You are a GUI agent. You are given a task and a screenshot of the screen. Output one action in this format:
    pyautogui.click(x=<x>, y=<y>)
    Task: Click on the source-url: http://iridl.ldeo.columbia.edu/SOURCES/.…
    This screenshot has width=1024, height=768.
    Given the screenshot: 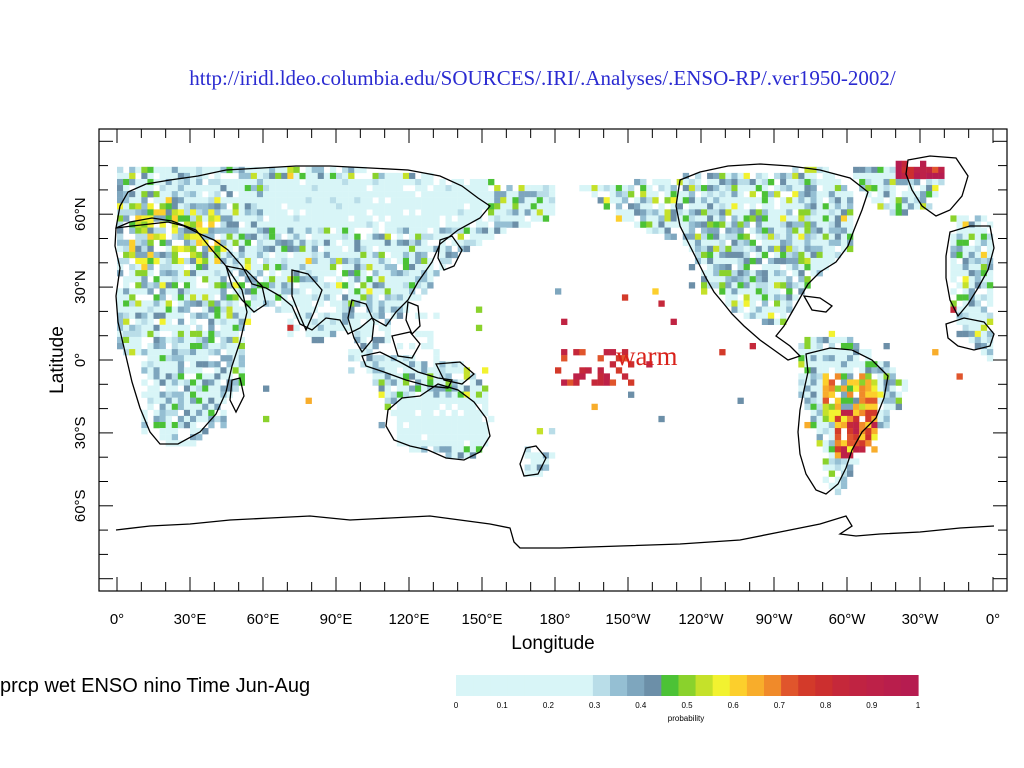 What is the action you would take?
    pyautogui.click(x=542, y=78)
    